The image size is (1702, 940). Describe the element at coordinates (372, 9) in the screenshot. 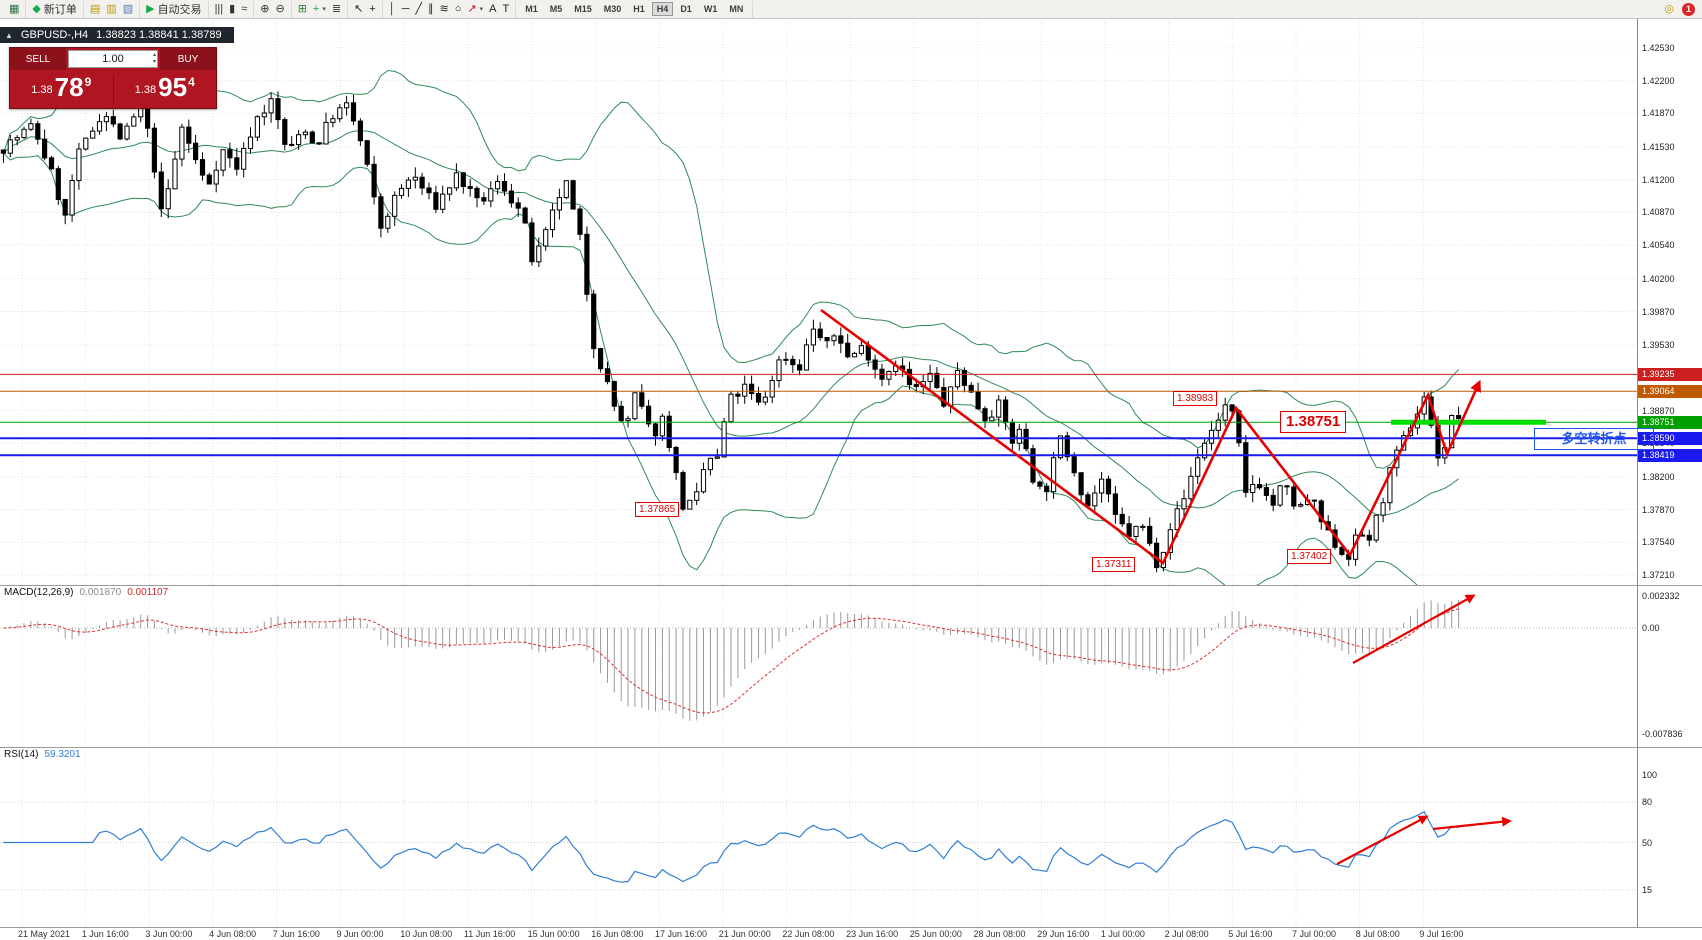

I see `crosshair-icon: +` at that location.